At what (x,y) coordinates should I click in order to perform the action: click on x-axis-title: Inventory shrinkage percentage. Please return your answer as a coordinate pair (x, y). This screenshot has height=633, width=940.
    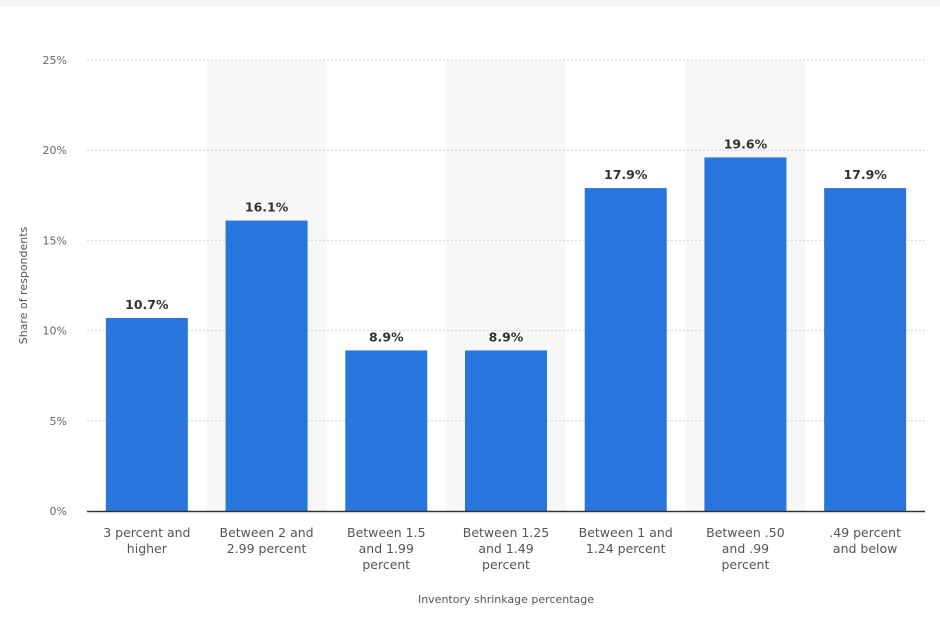
    Looking at the image, I should click on (506, 599).